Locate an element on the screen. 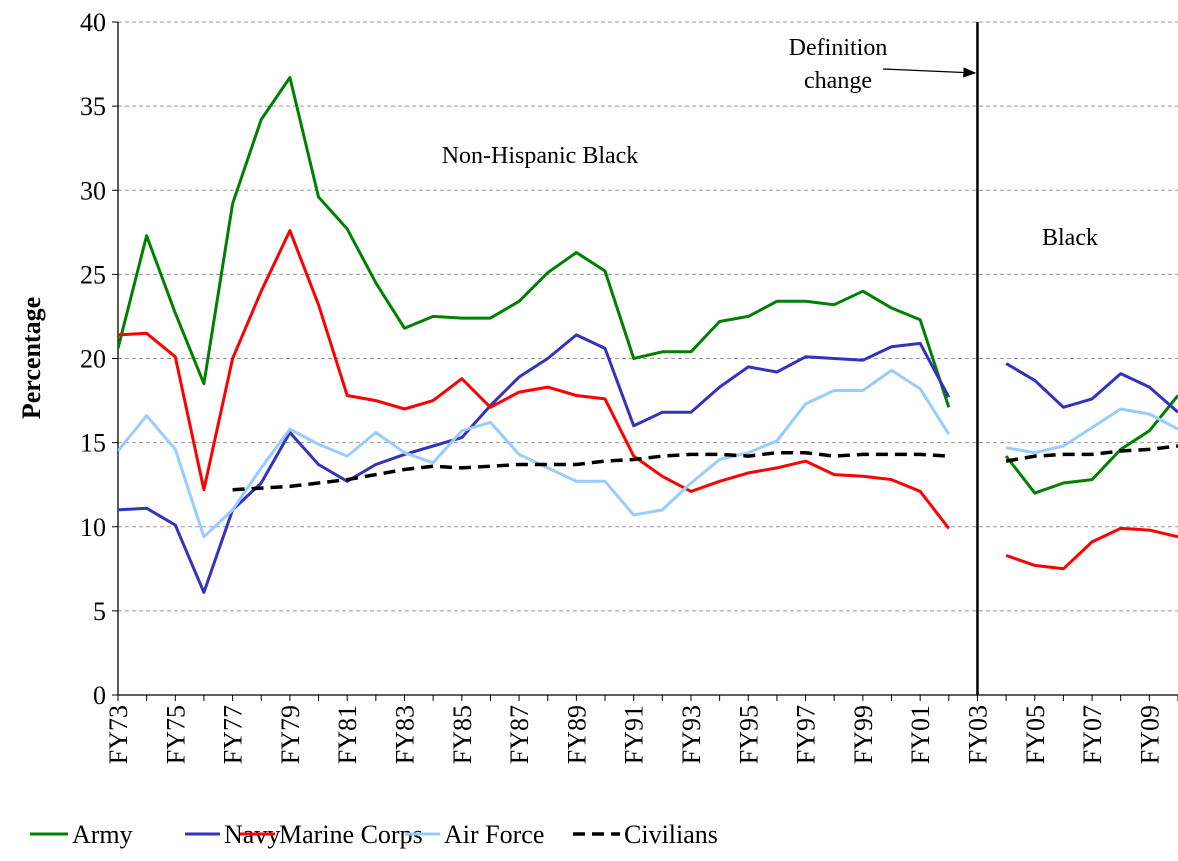  x-tick-label: FY83 is located at coordinates (404, 734).